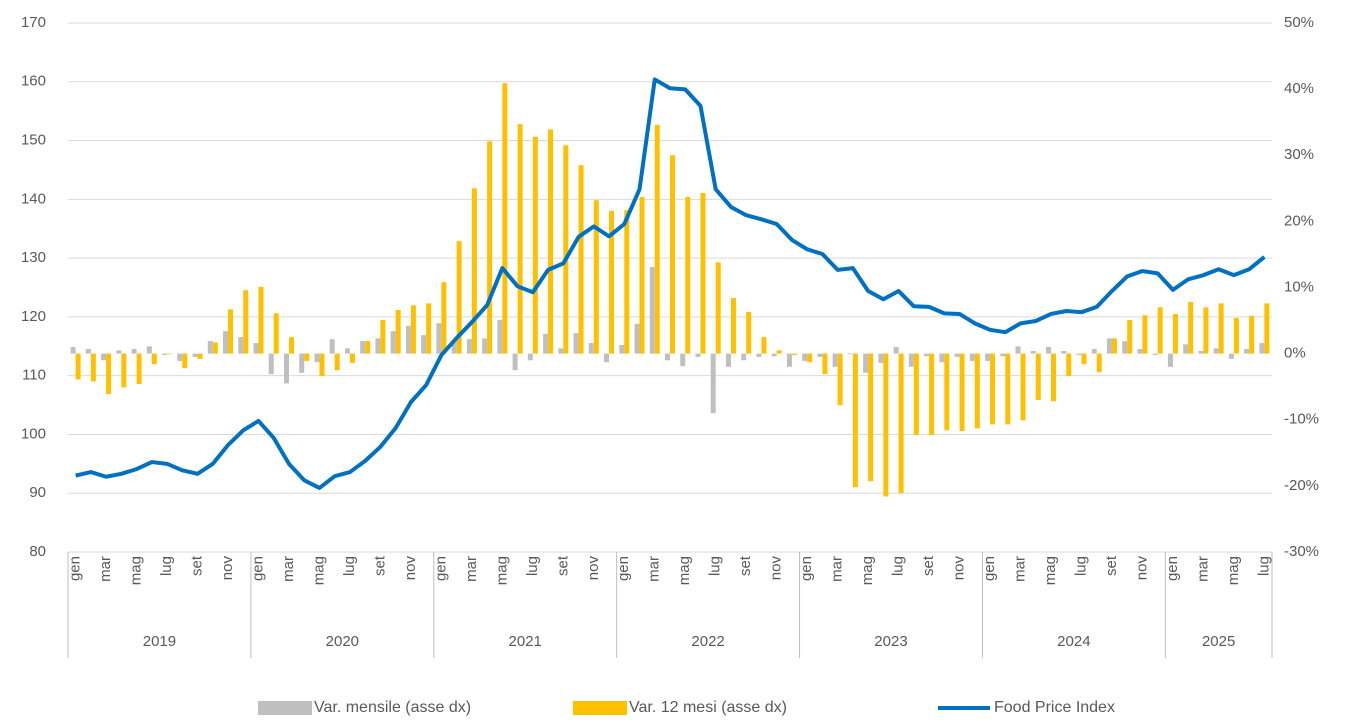  What do you see at coordinates (33, 433) in the screenshot?
I see `y-tick-label: 100` at bounding box center [33, 433].